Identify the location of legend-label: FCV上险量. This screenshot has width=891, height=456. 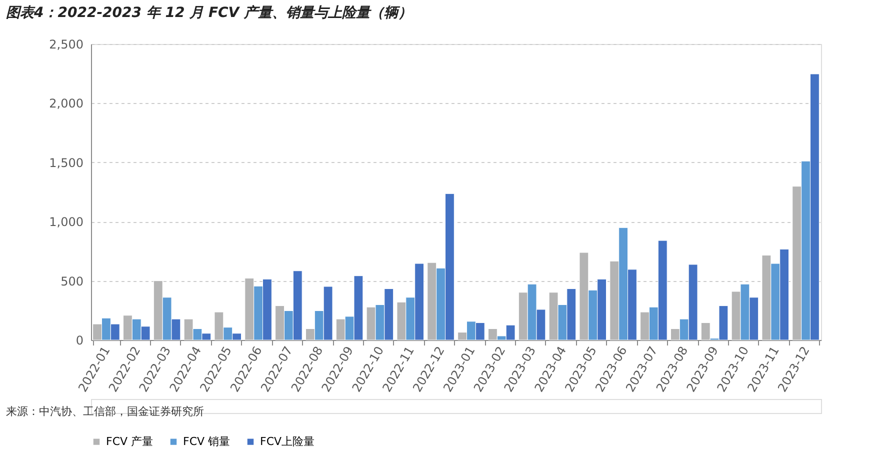
(287, 441).